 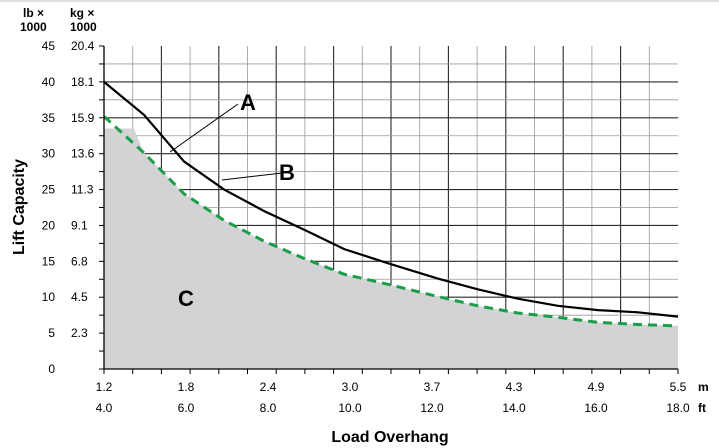 What do you see at coordinates (702, 408) in the screenshot?
I see `x-unit-ft: ft` at bounding box center [702, 408].